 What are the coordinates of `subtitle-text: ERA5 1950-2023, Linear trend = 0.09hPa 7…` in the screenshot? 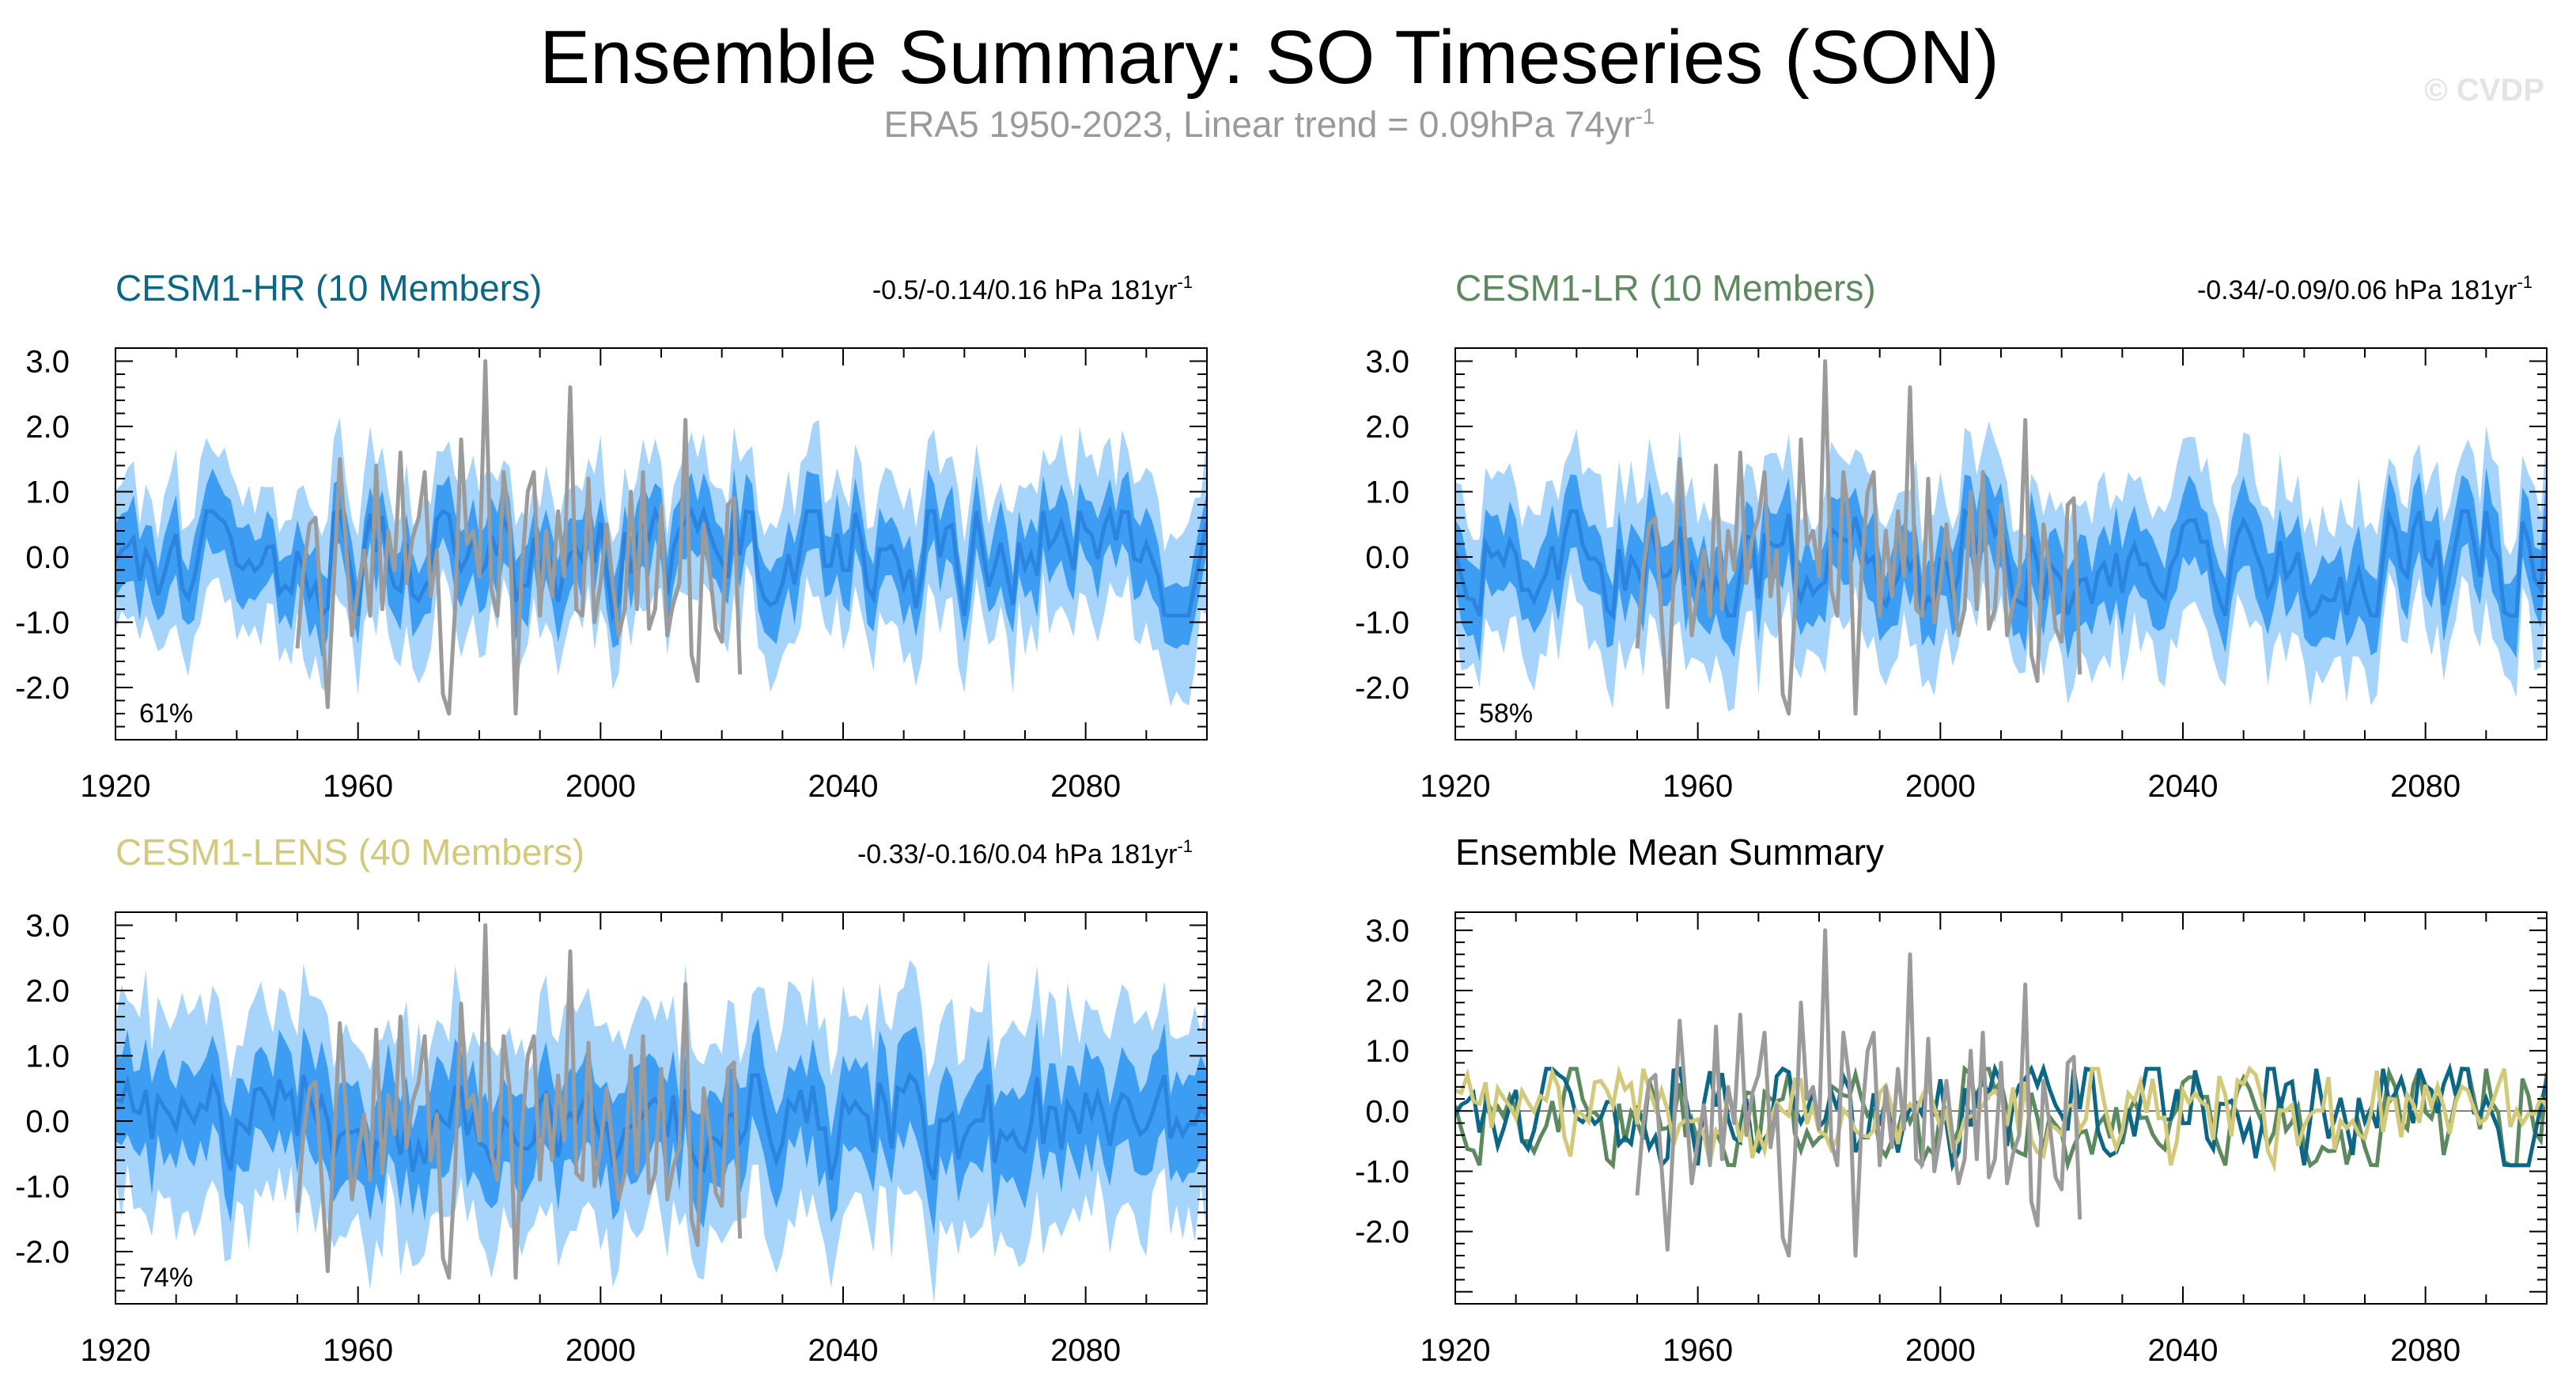 It's located at (1259, 124).